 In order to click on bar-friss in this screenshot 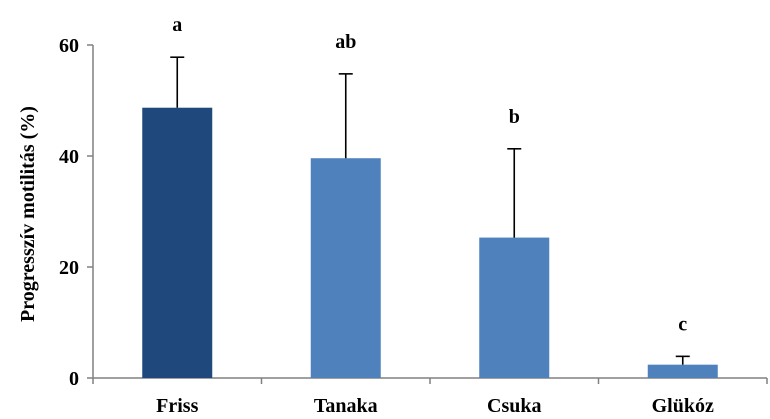, I will do `click(177, 242)`.